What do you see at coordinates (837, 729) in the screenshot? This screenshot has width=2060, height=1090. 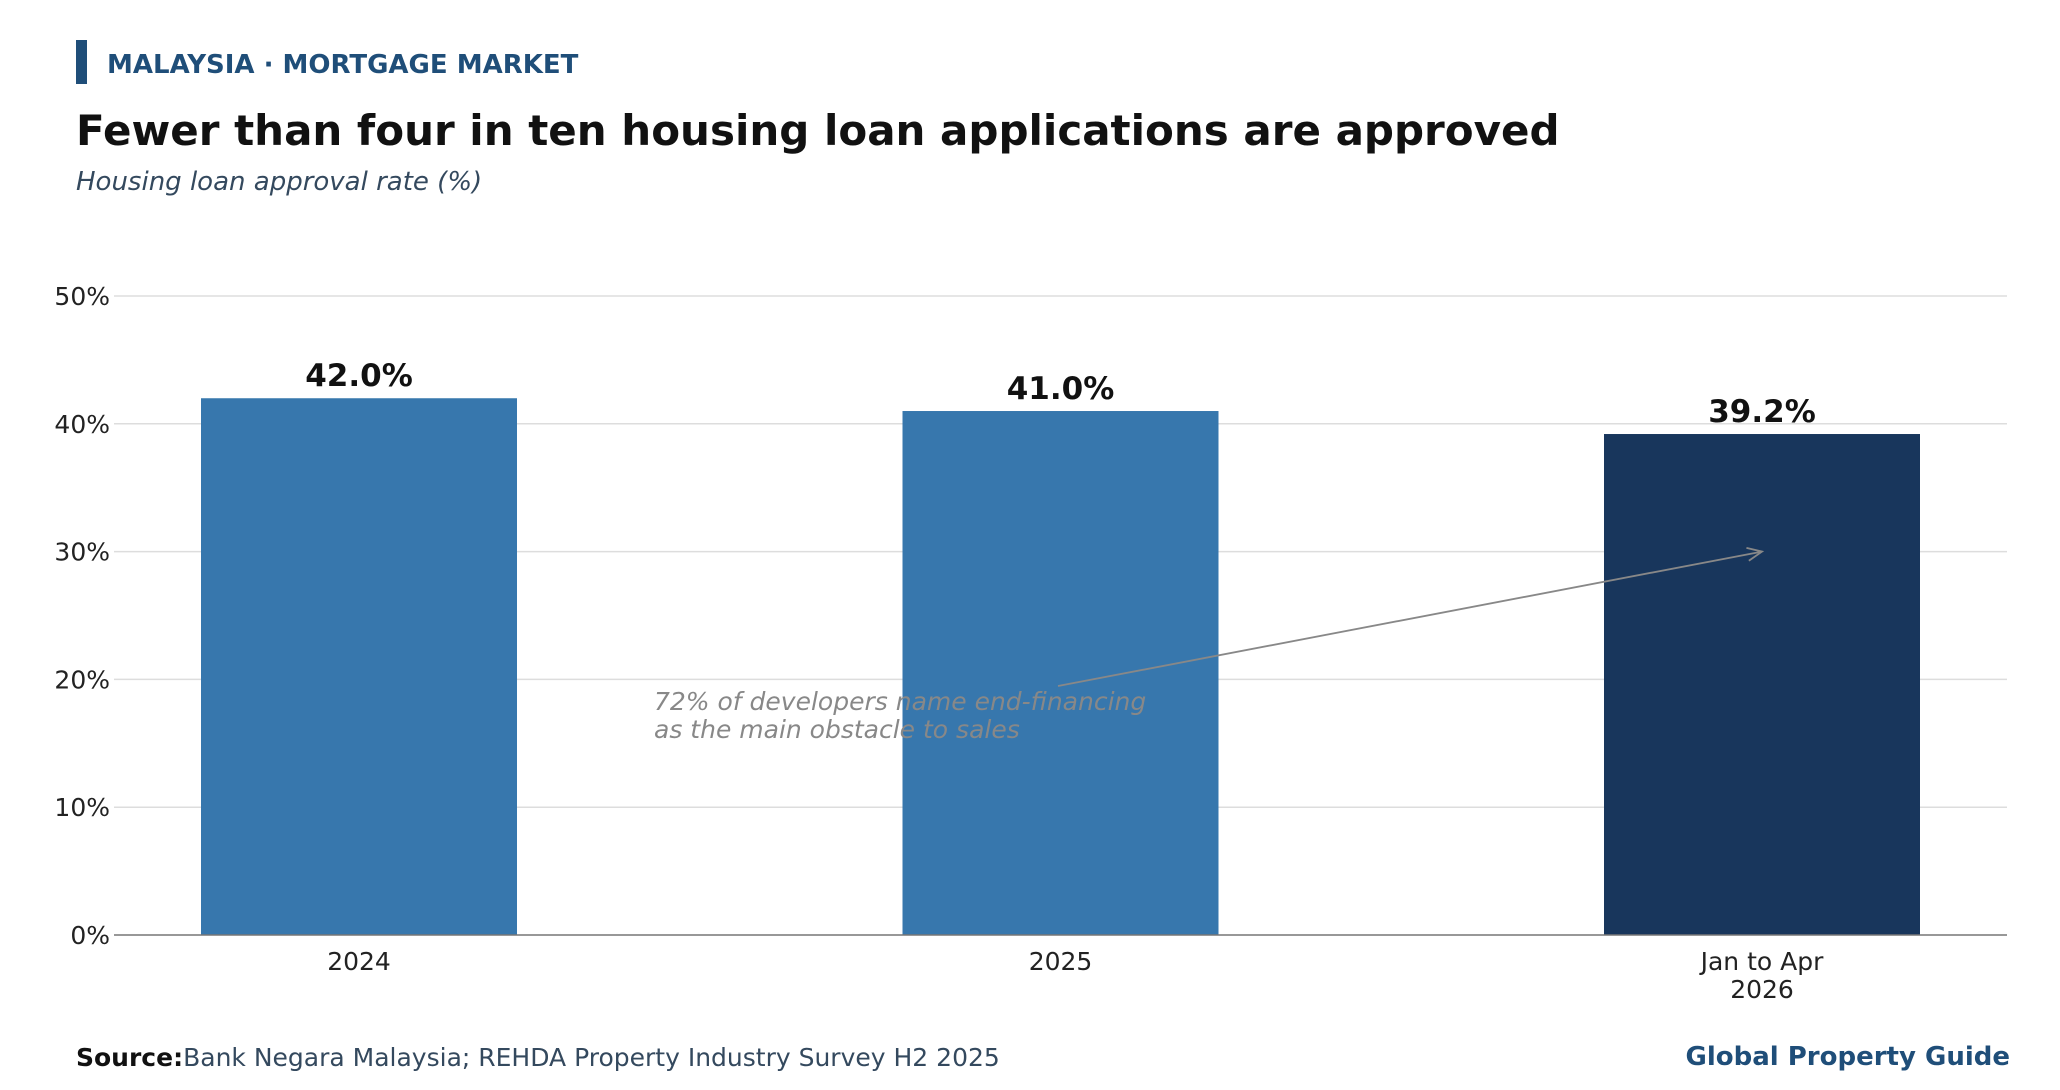 I see `annotation-line: as the main obstacle to sales` at bounding box center [837, 729].